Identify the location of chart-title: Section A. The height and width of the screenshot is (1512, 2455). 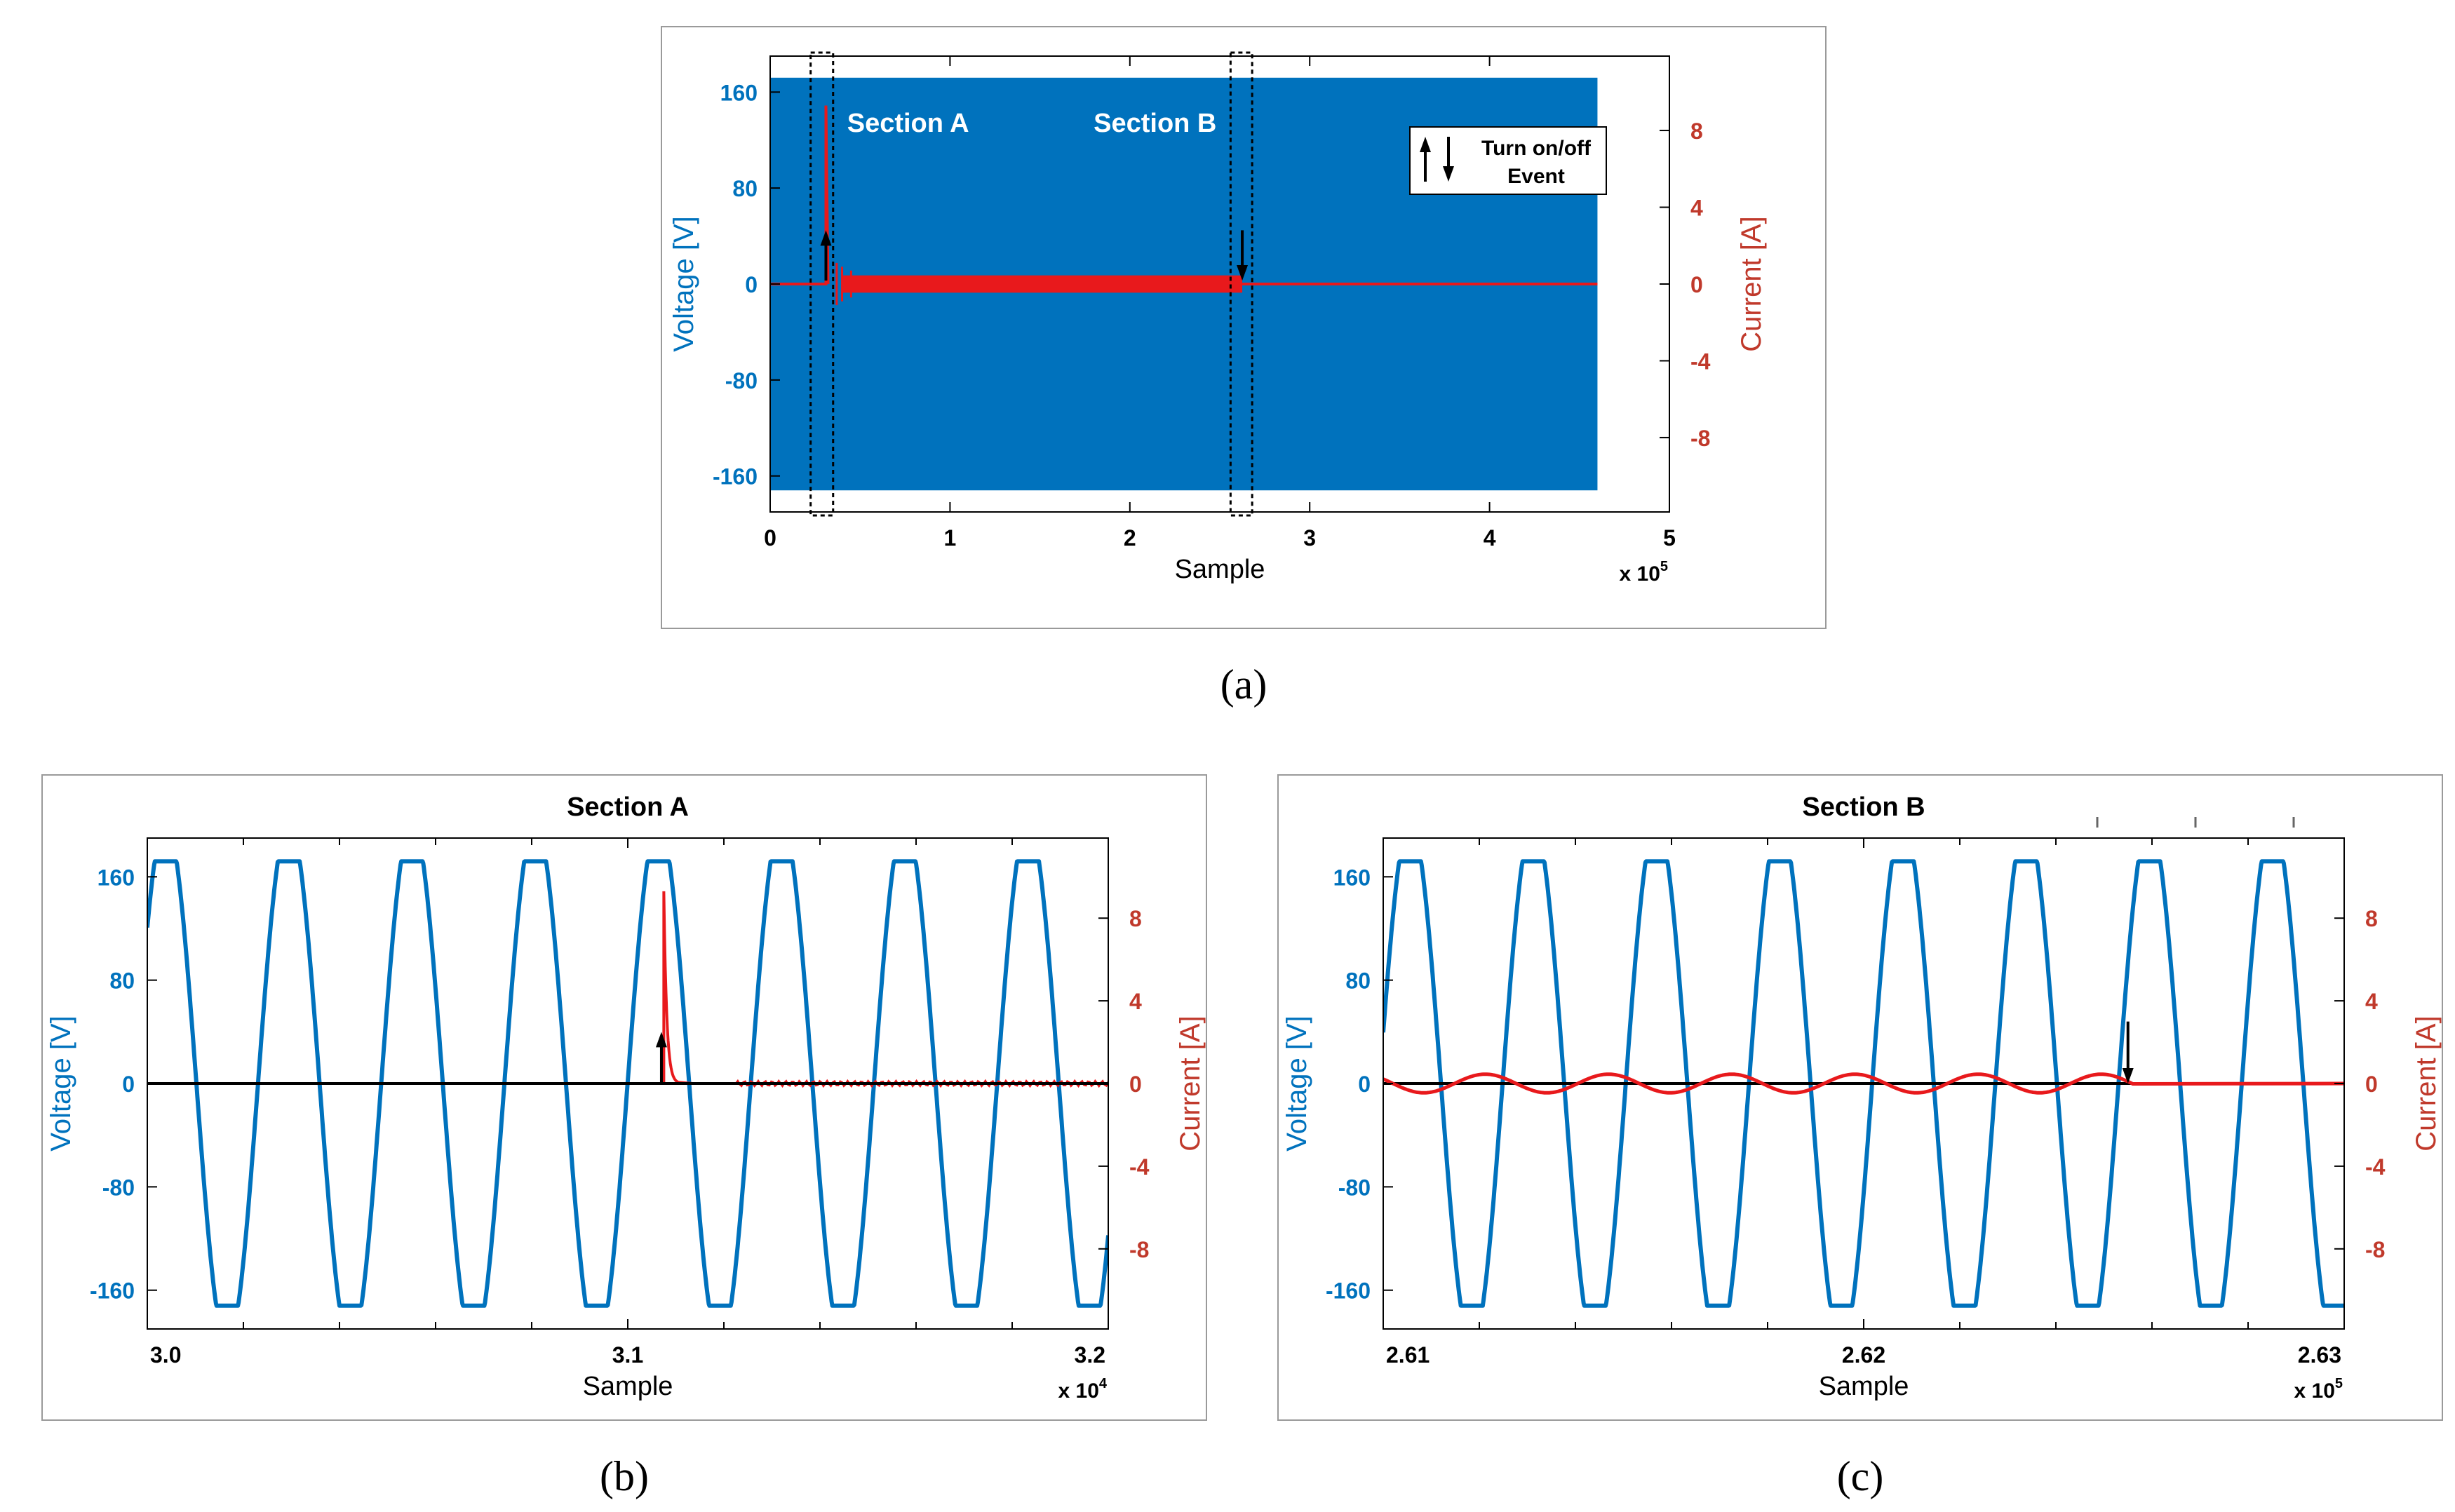
(628, 807).